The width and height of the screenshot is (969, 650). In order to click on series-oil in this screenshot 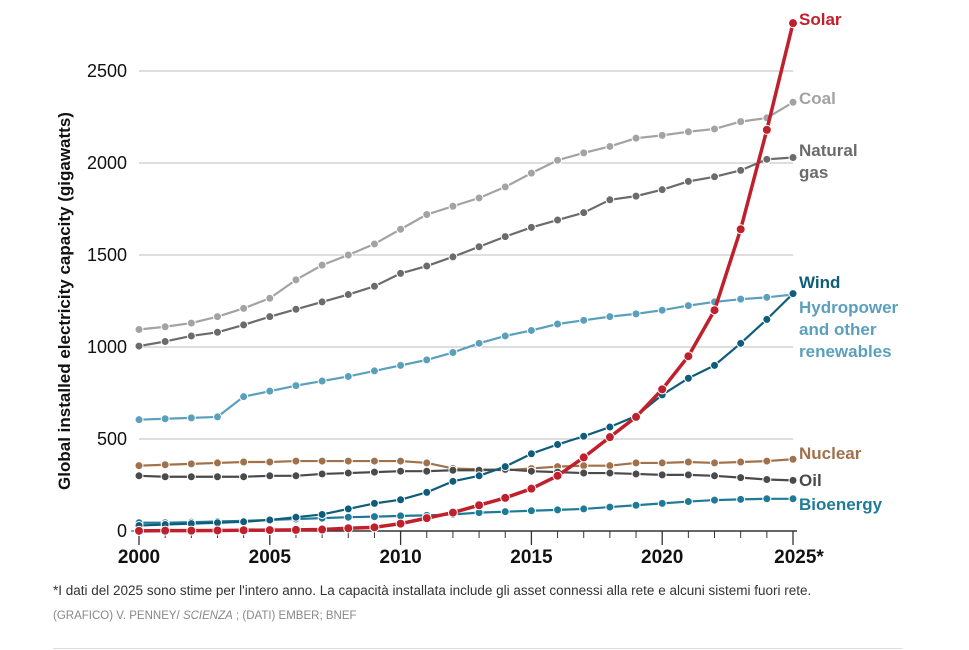, I will do `click(466, 474)`.